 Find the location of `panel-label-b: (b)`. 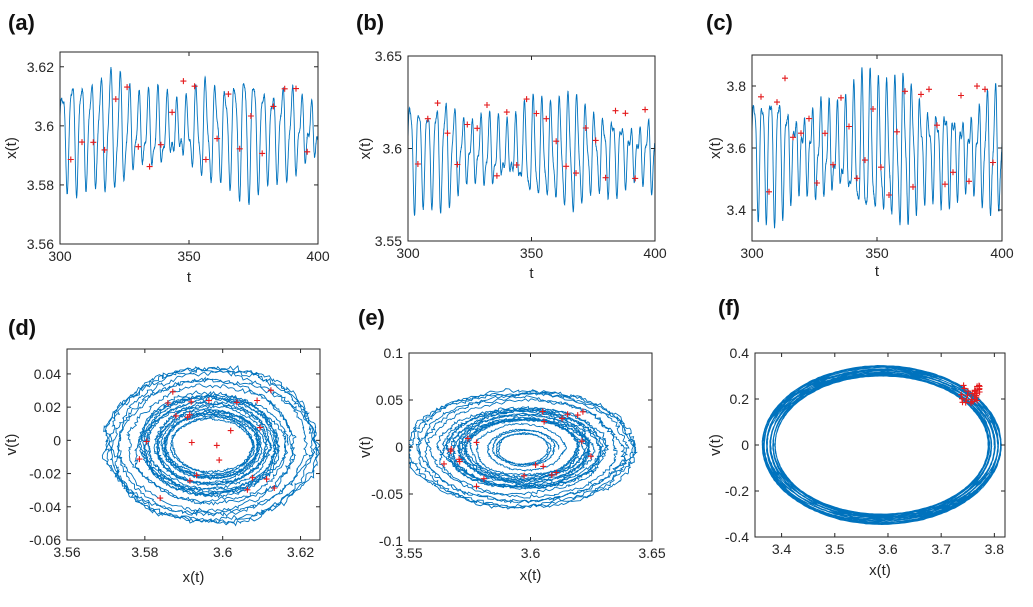

panel-label-b: (b) is located at coordinates (370, 22).